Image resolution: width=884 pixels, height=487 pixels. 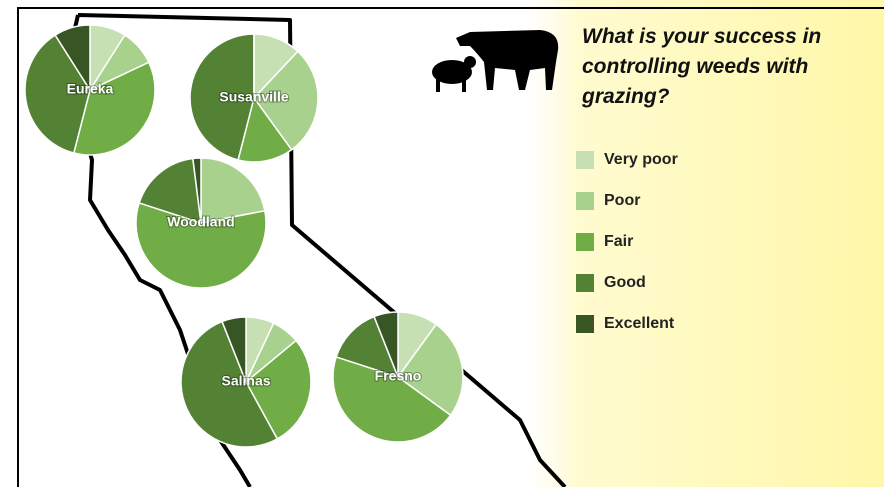 I want to click on pie-label: Woodland, so click(x=200, y=222).